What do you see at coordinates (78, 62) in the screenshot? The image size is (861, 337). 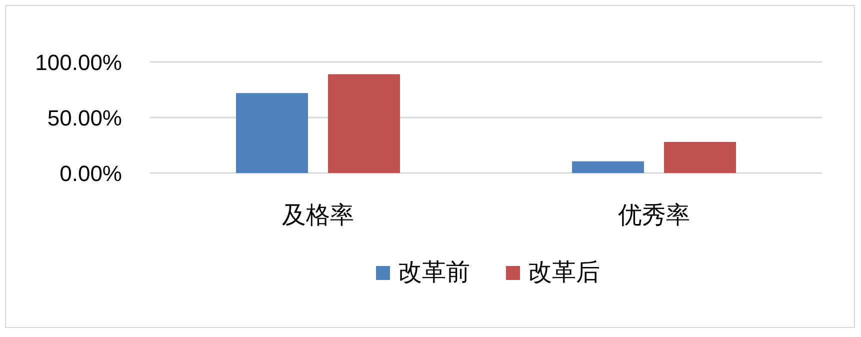 I see `y-tick-label: 100.00%` at bounding box center [78, 62].